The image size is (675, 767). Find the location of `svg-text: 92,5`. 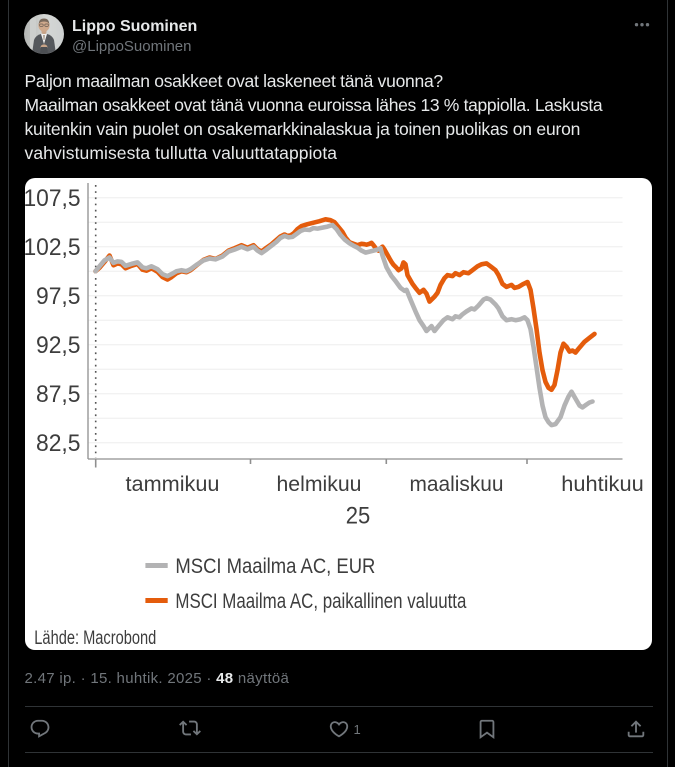

svg-text: 92,5 is located at coordinates (58, 345).